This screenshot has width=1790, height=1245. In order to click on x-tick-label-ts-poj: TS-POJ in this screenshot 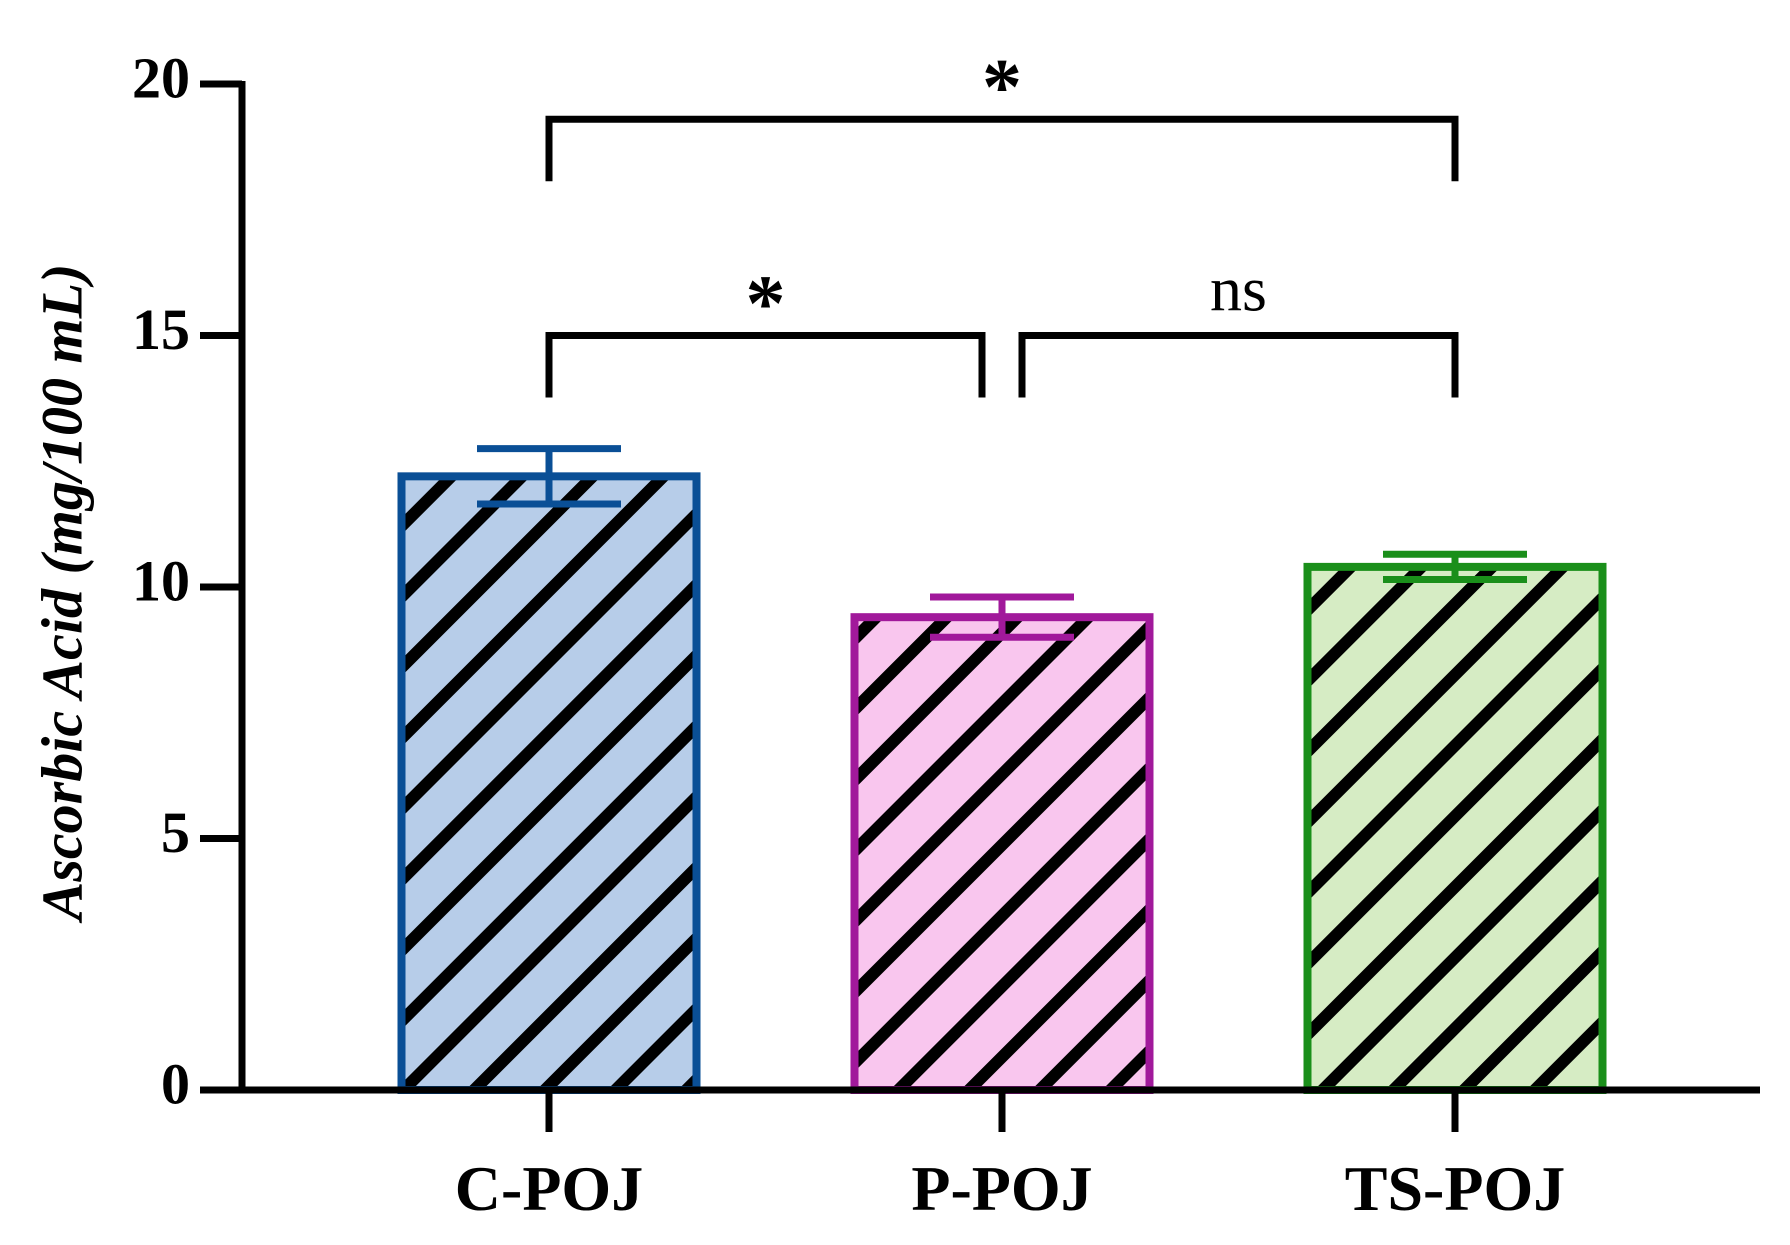, I will do `click(1455, 1188)`.